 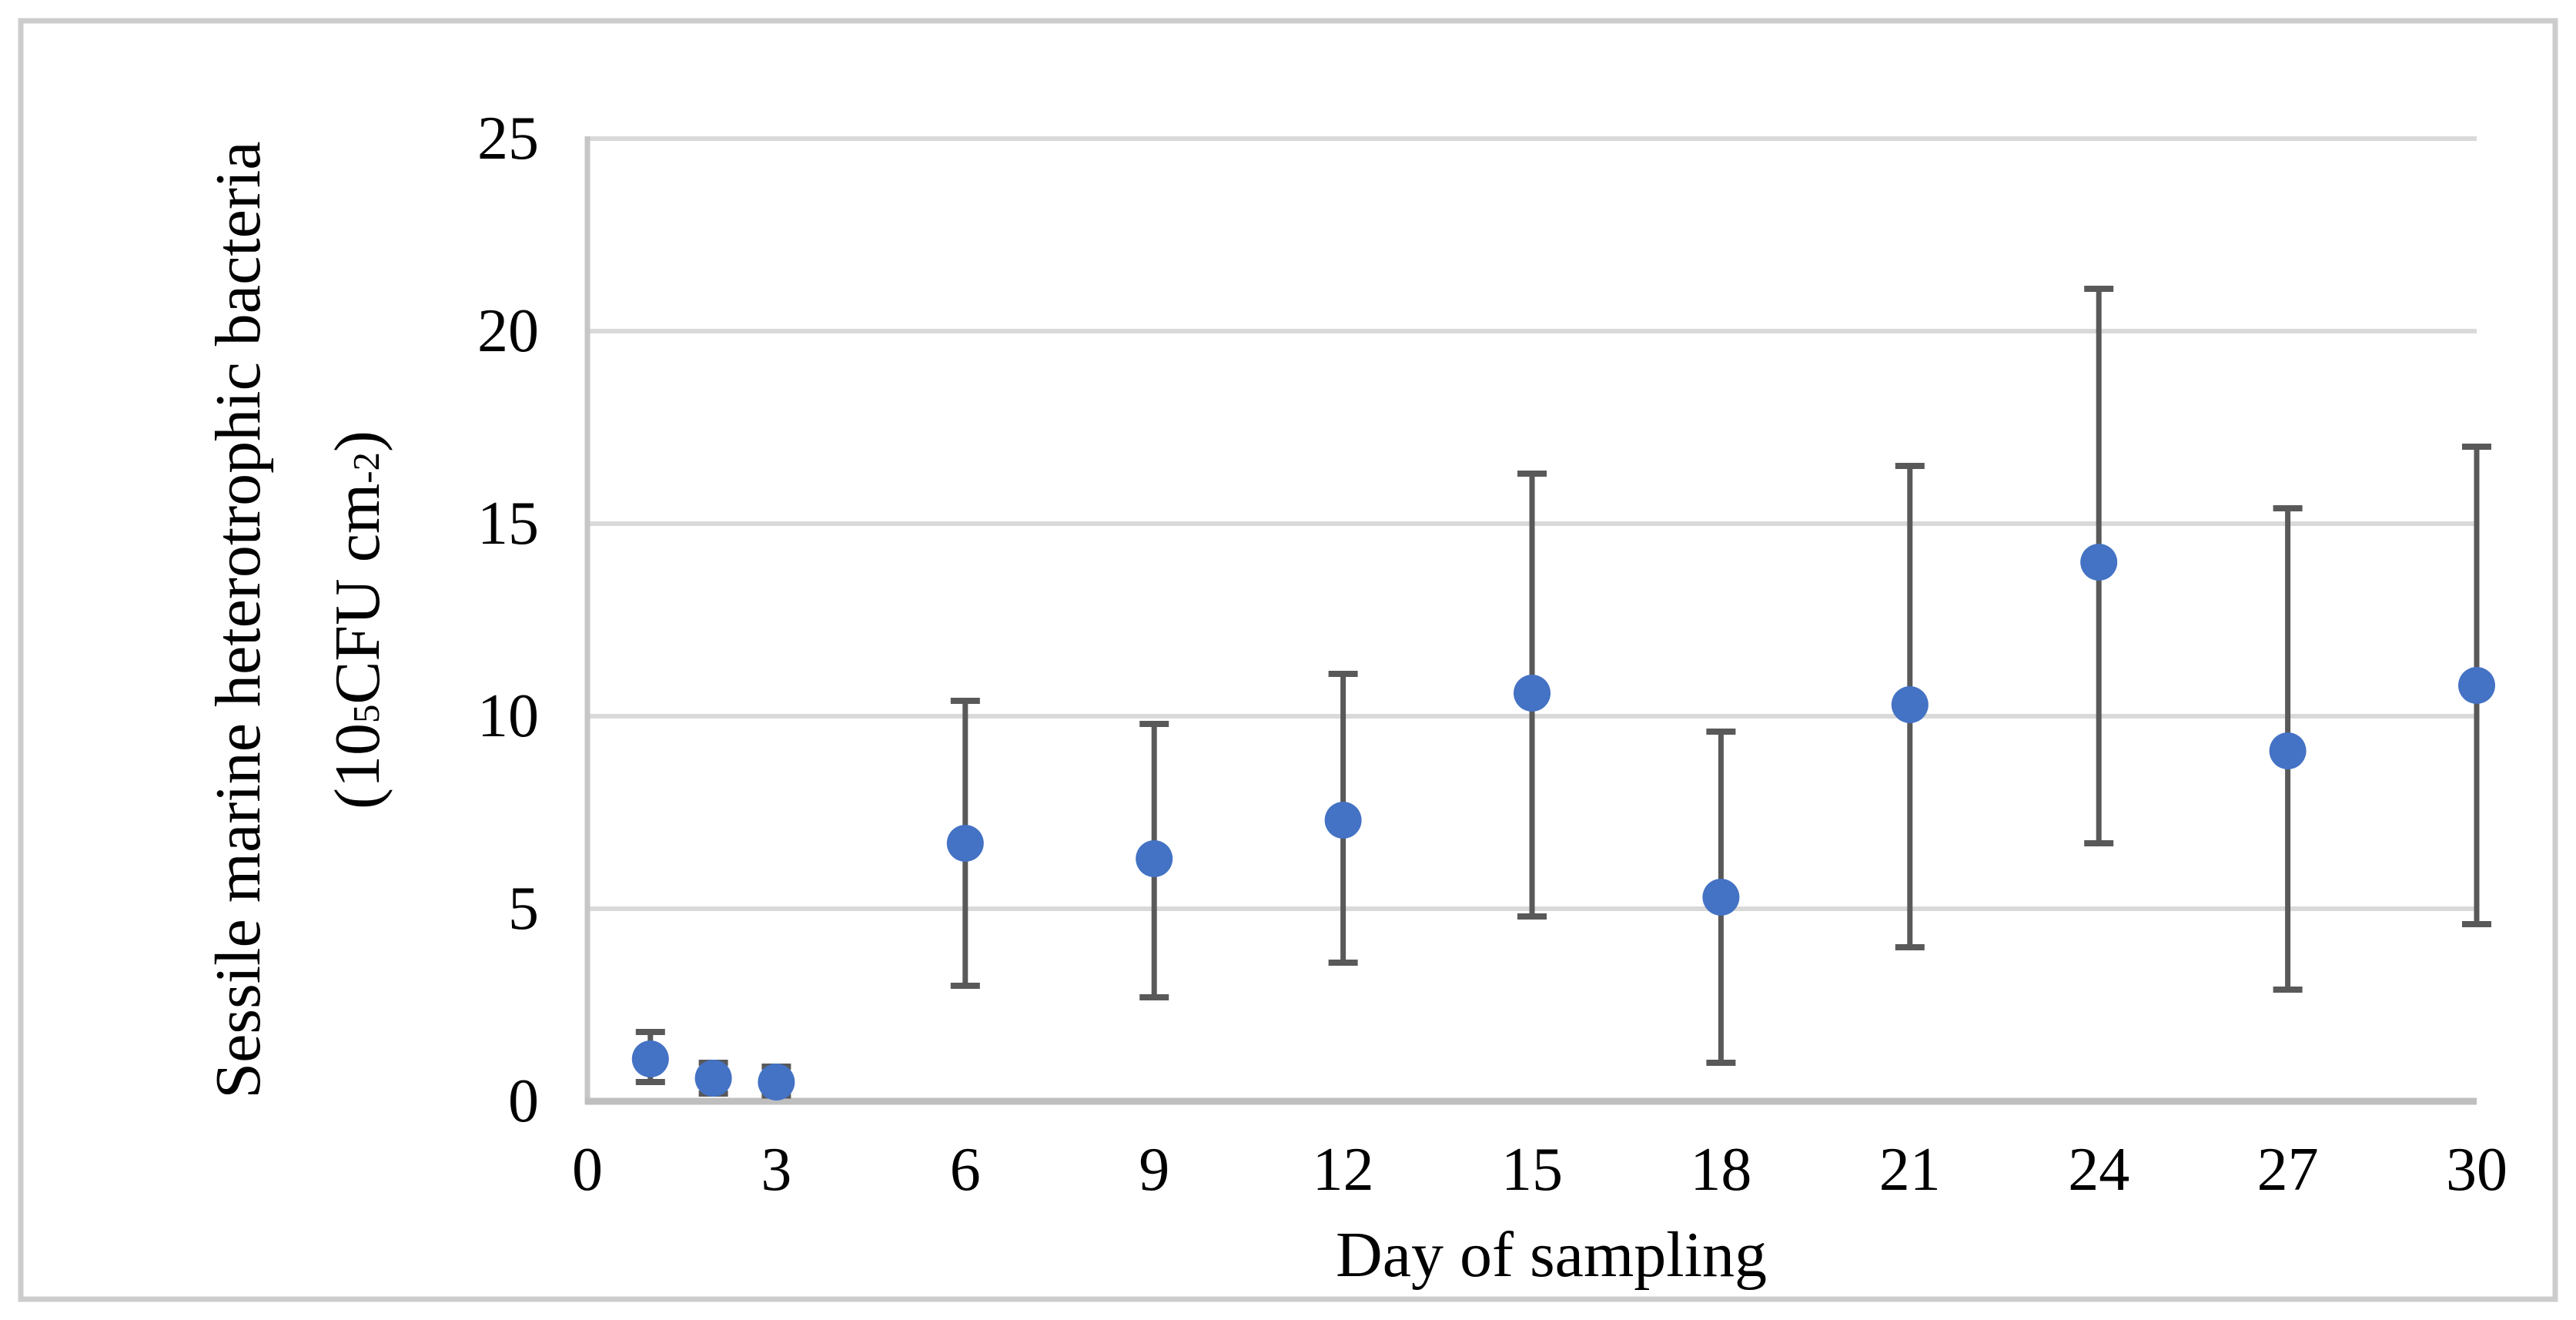 What do you see at coordinates (2098, 1170) in the screenshot?
I see `x-tick-label-24: 24` at bounding box center [2098, 1170].